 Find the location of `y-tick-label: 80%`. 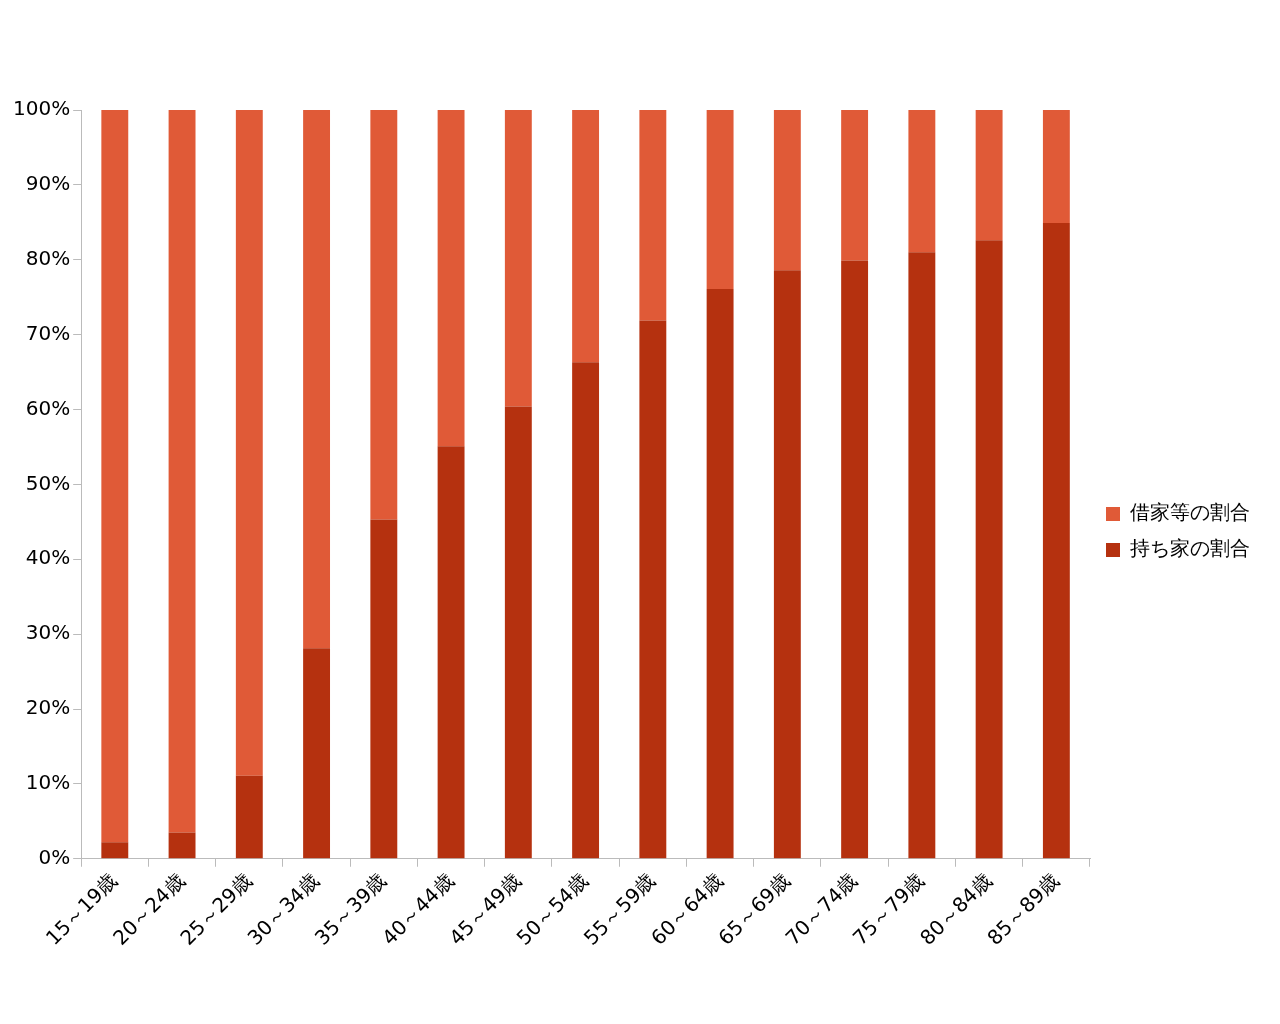

y-tick-label: 80% is located at coordinates (48, 257).